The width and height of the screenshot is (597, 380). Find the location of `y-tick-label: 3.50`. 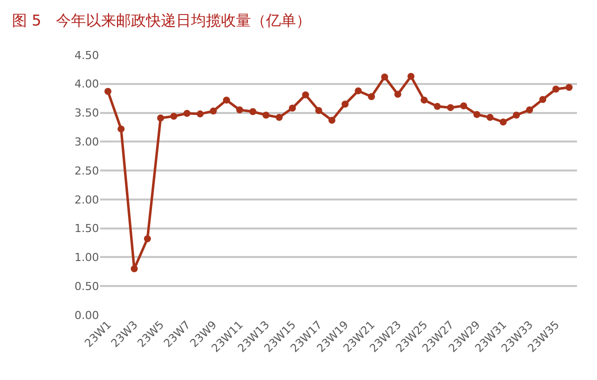

y-tick-label: 3.50 is located at coordinates (86, 113).